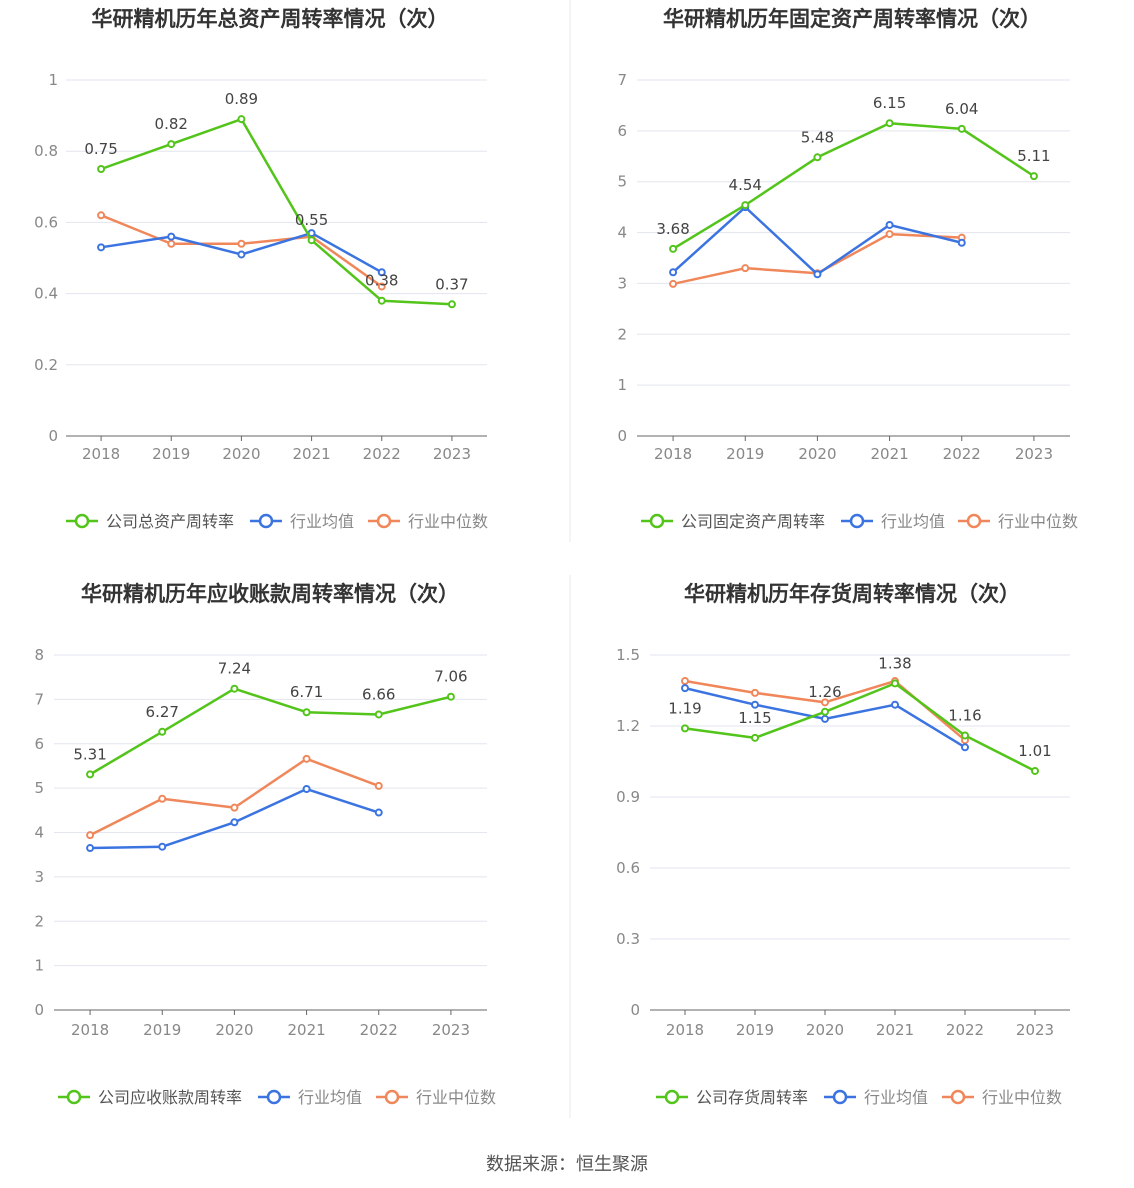 Image resolution: width=1134 pixels, height=1188 pixels. I want to click on chart-title: 华研精机历年固定资产周转率情况（次）, so click(852, 19).